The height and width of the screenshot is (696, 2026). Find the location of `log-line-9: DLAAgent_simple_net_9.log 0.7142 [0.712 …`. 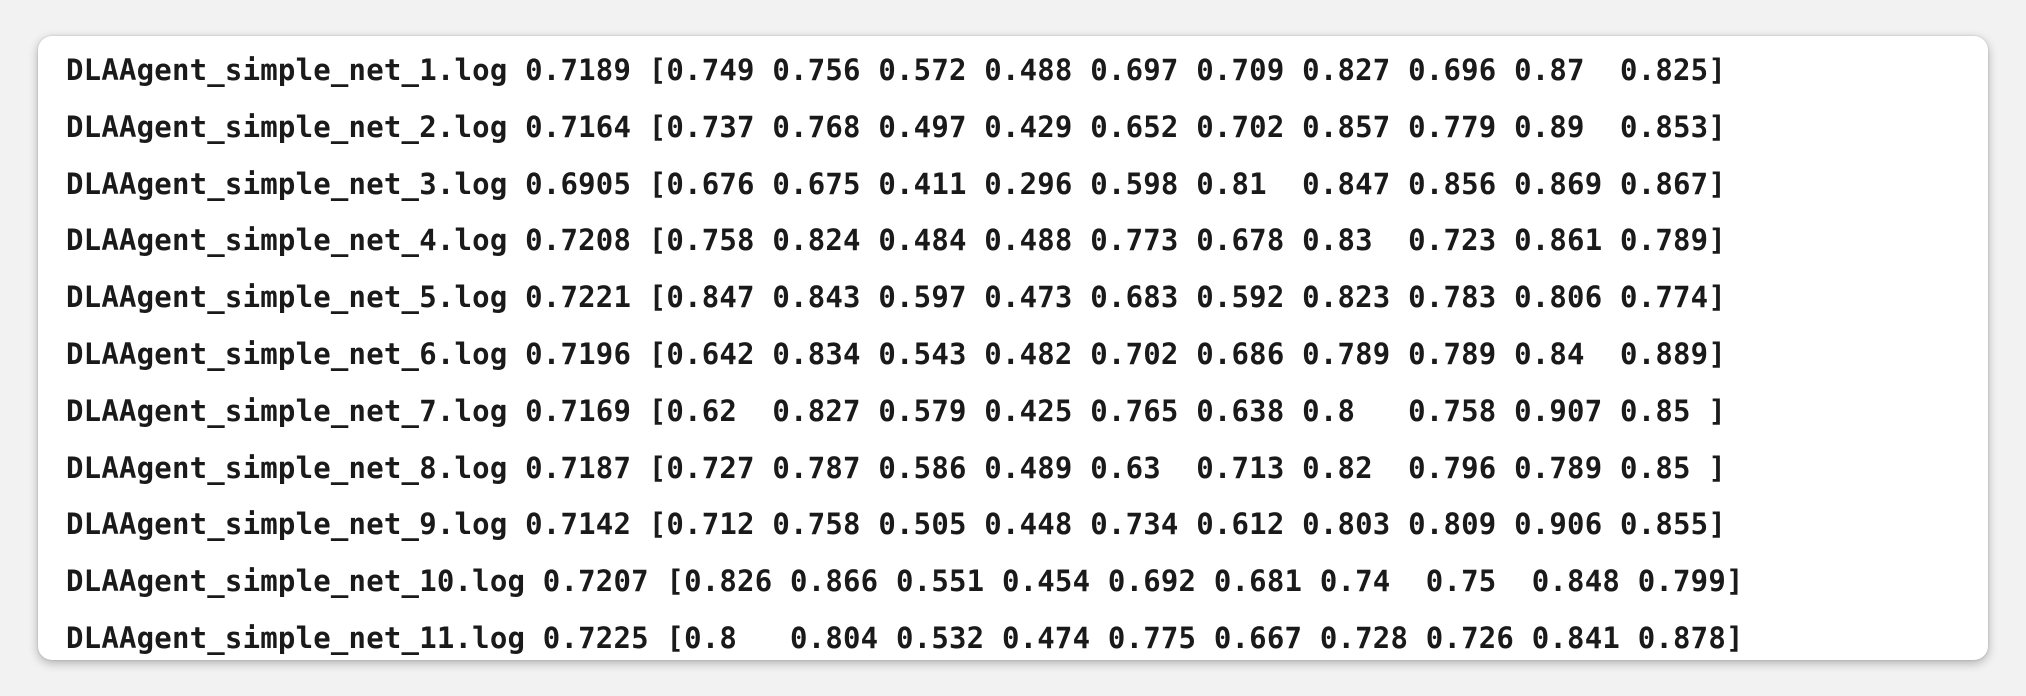

log-line-9: DLAAgent_simple_net_9.log 0.7142 [0.712 … is located at coordinates (896, 524).